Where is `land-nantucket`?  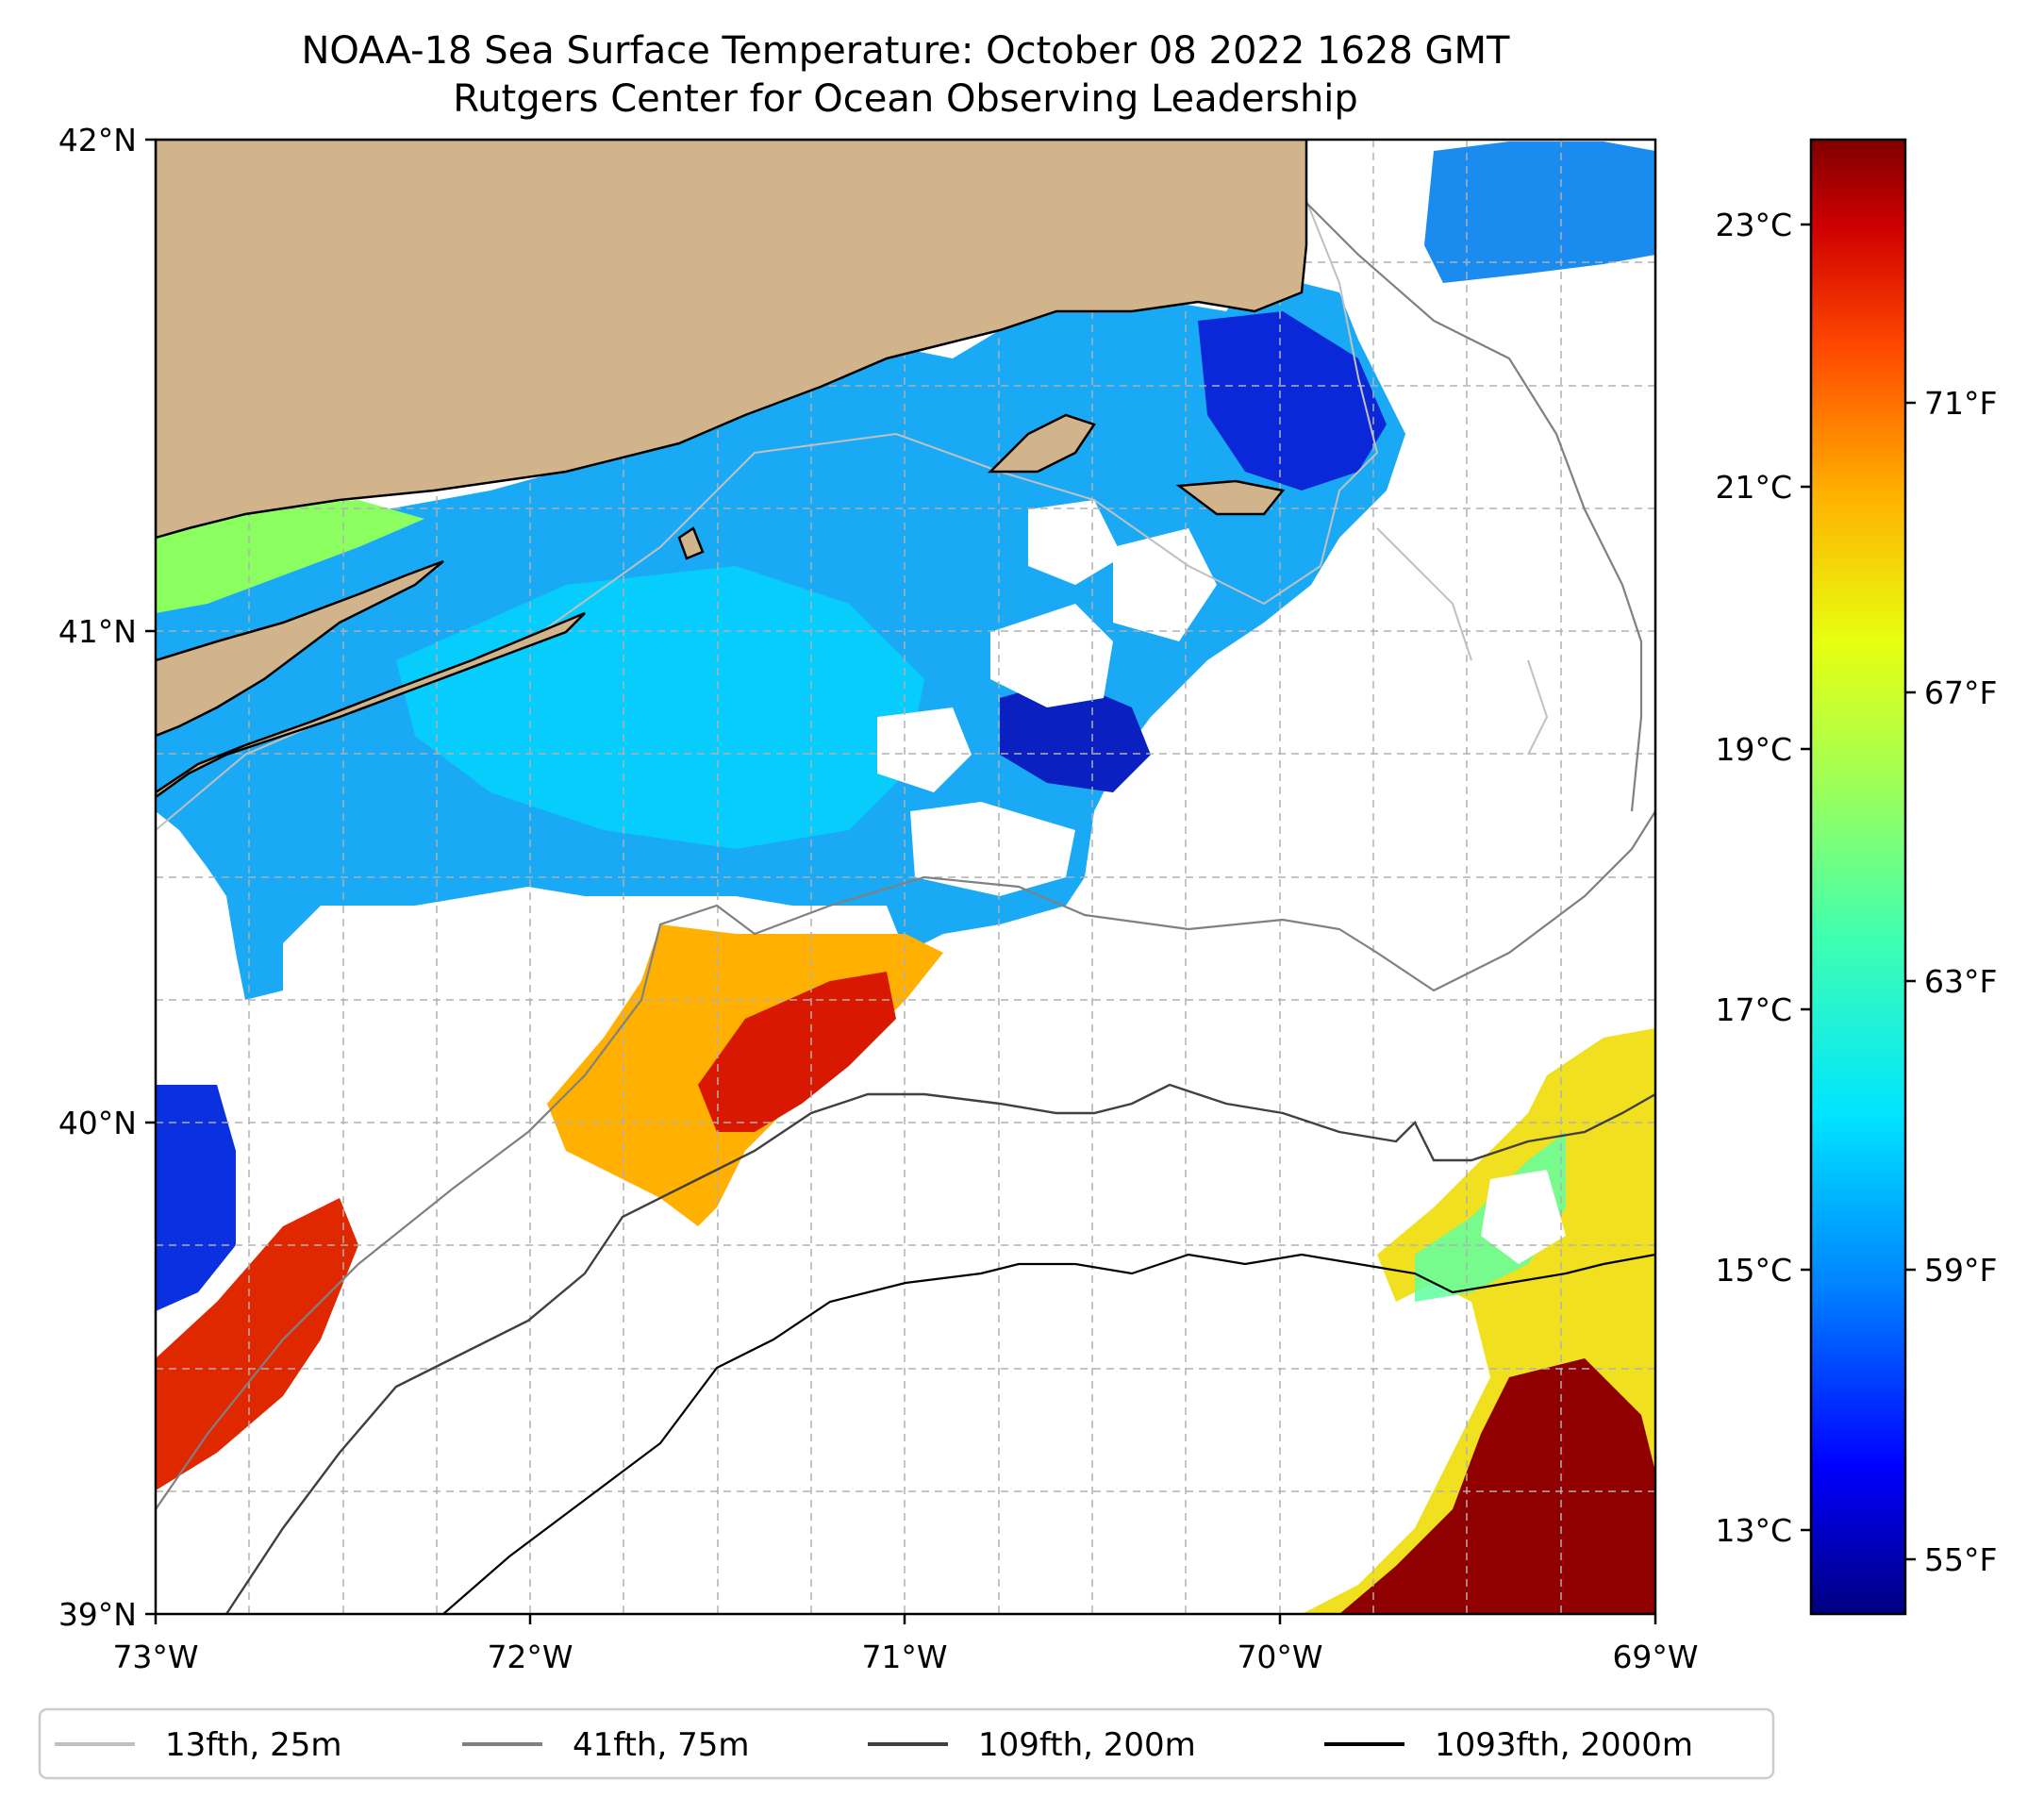 land-nantucket is located at coordinates (1230, 497).